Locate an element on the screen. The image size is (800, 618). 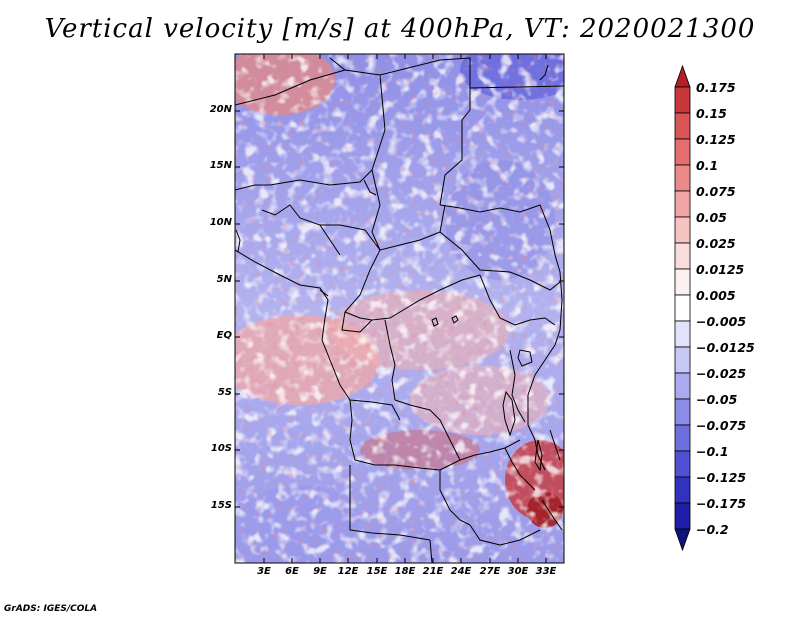
colorbar-label-14: −0.075 is located at coordinates (721, 425).